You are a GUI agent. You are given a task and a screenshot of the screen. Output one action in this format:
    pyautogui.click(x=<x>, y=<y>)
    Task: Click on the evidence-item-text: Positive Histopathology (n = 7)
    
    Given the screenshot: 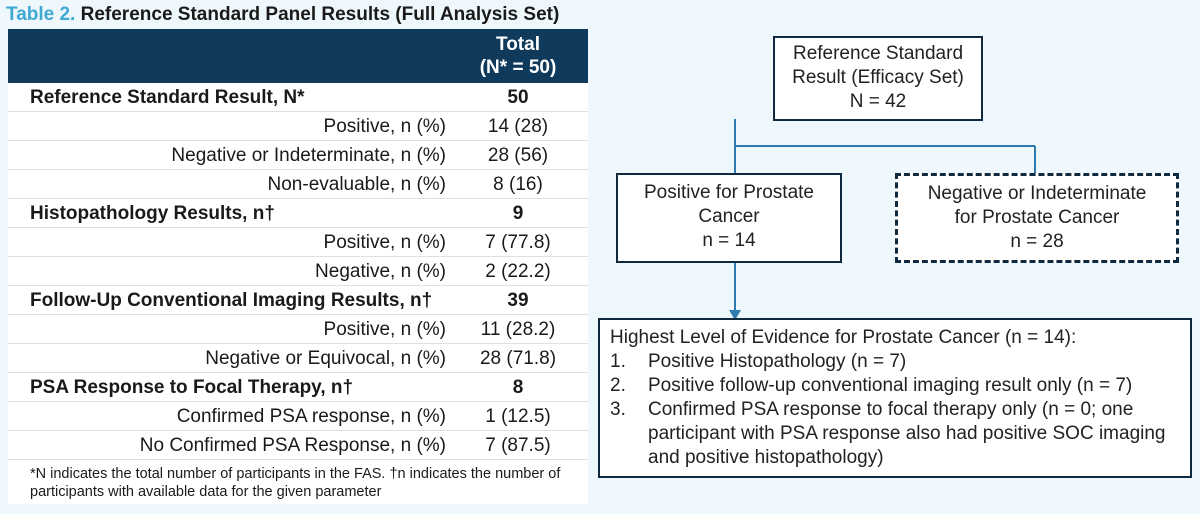 What is the action you would take?
    pyautogui.click(x=777, y=361)
    